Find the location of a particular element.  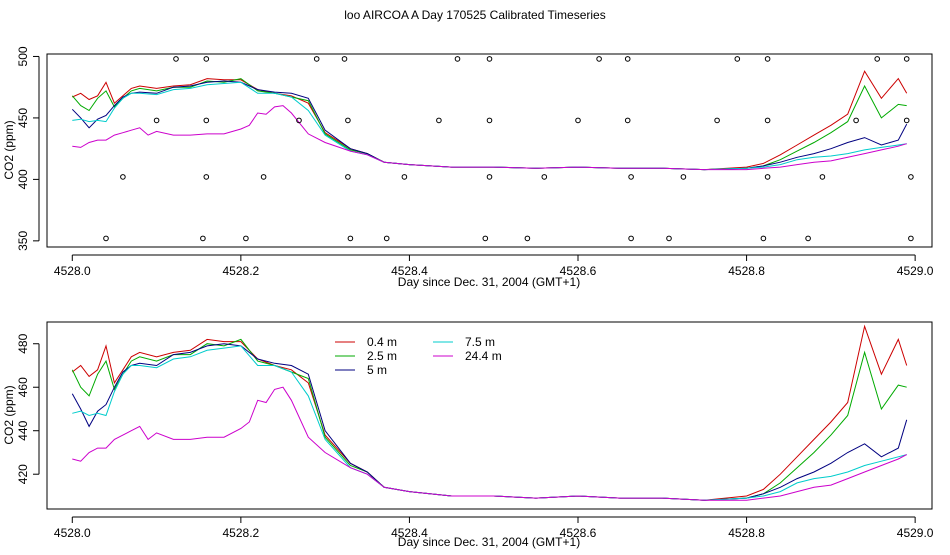

bottom-x-tick-label: 4528.0 is located at coordinates (72, 533).